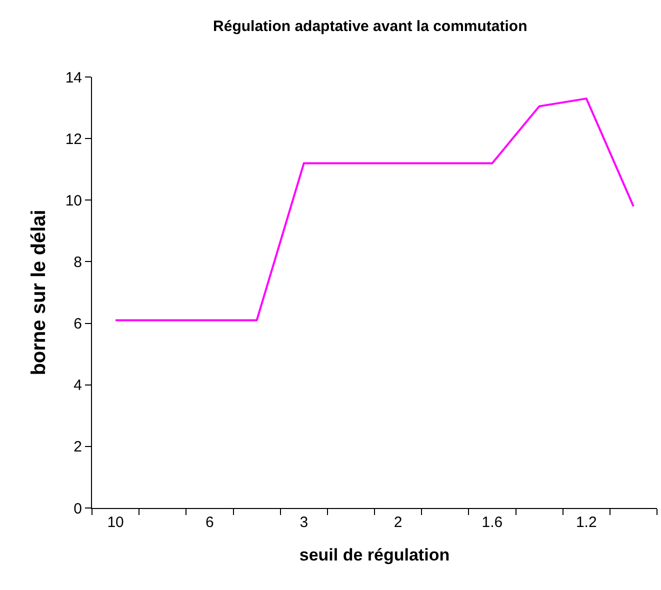 The width and height of the screenshot is (661, 590). Describe the element at coordinates (78, 324) in the screenshot. I see `y-tick-label: 6` at that location.